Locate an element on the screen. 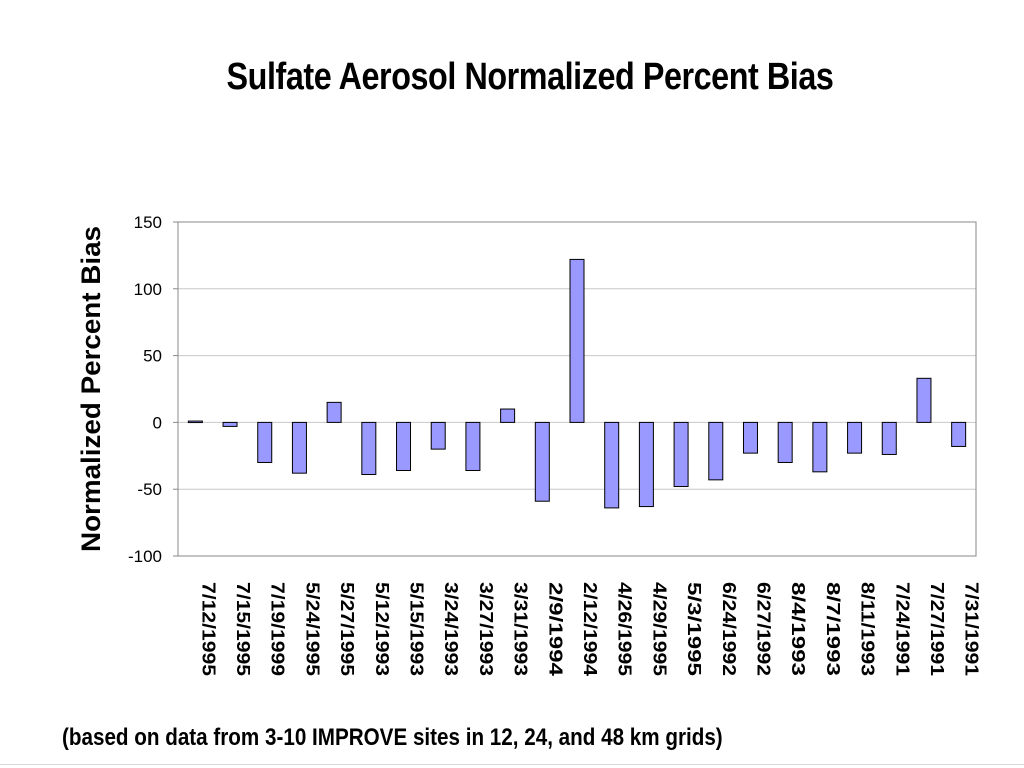  y-tick-label: -100 is located at coordinates (145, 556).